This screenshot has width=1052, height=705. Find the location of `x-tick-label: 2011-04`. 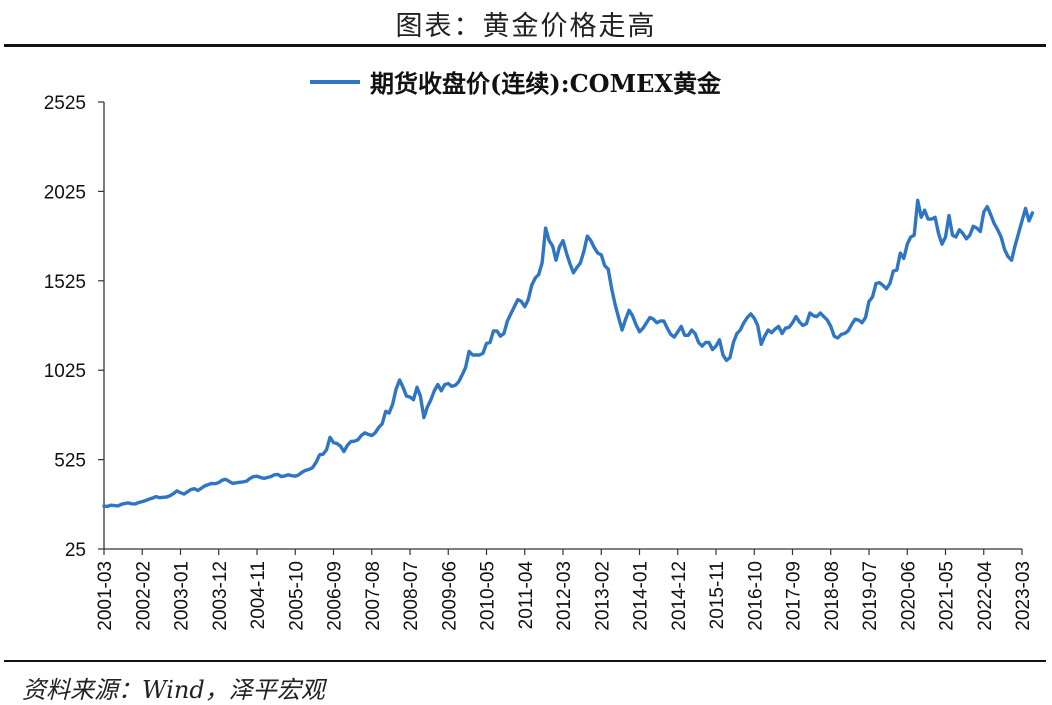

x-tick-label: 2011-04 is located at coordinates (526, 595).